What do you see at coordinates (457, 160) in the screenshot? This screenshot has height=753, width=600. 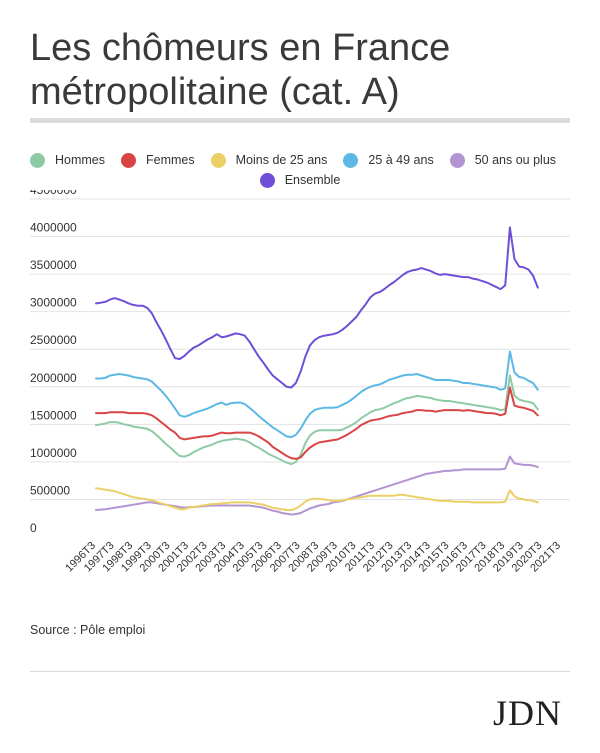 I see `legend-dot-50-plus` at bounding box center [457, 160].